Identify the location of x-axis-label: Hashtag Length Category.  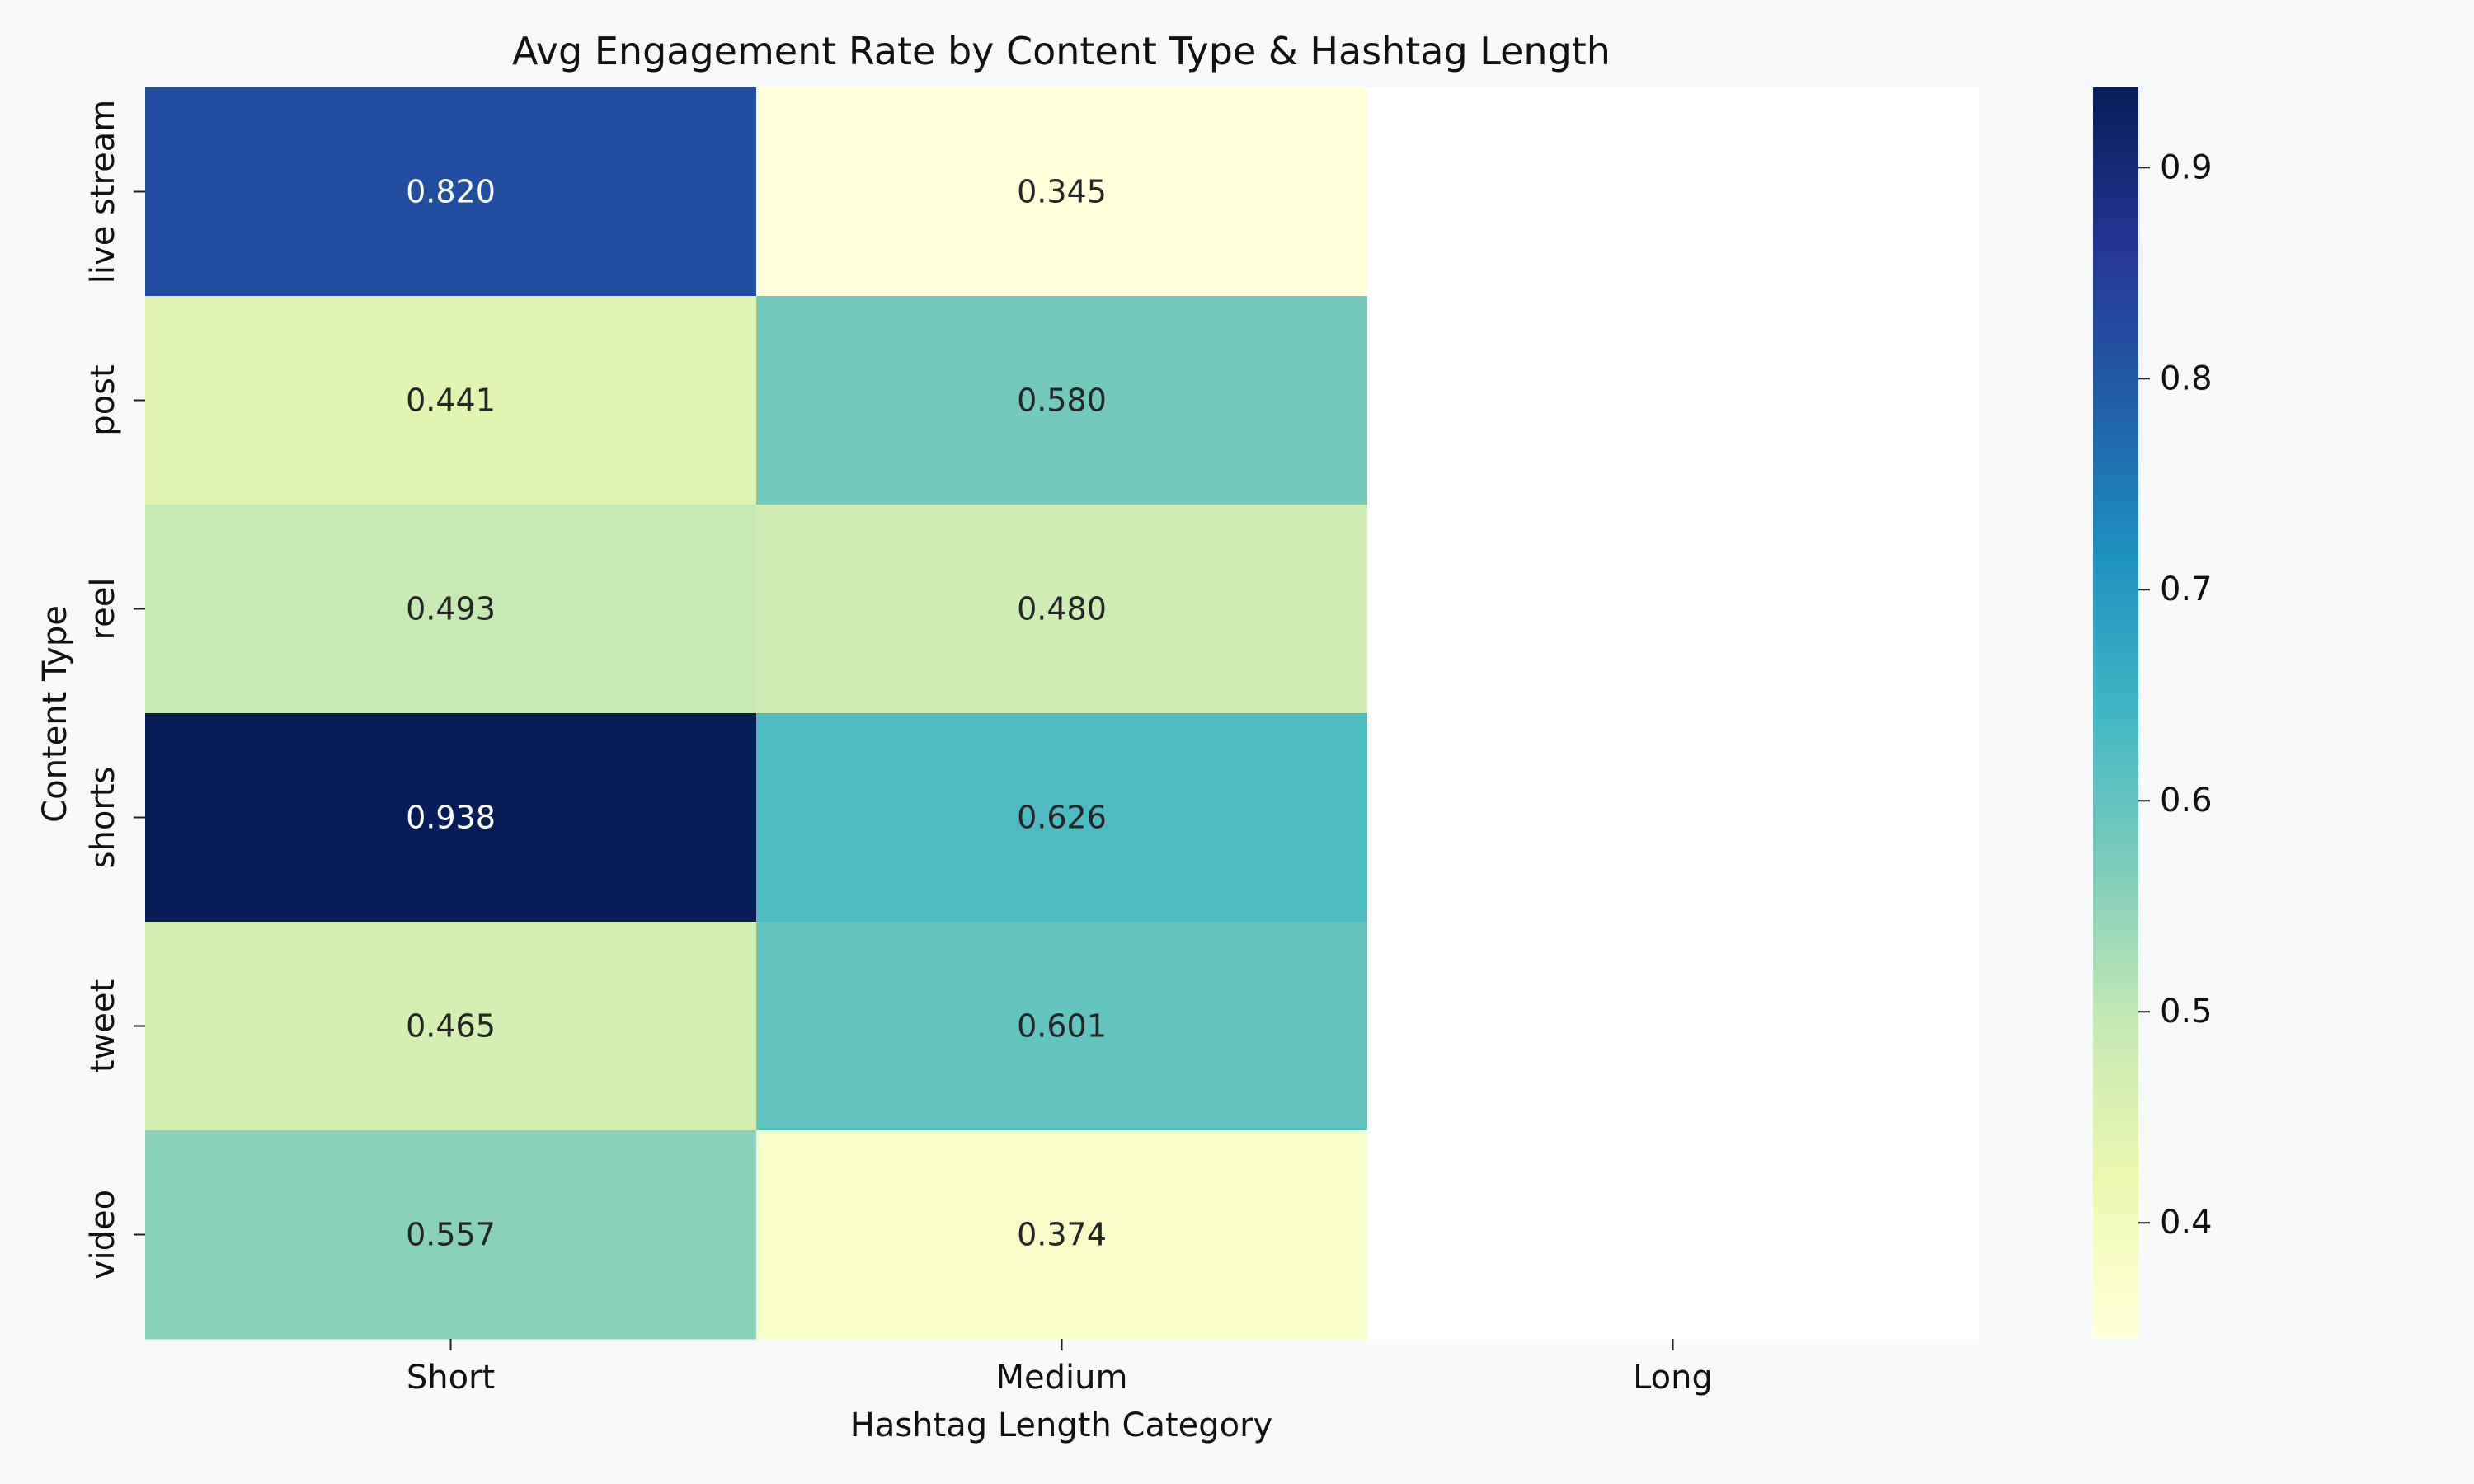
(1061, 1425).